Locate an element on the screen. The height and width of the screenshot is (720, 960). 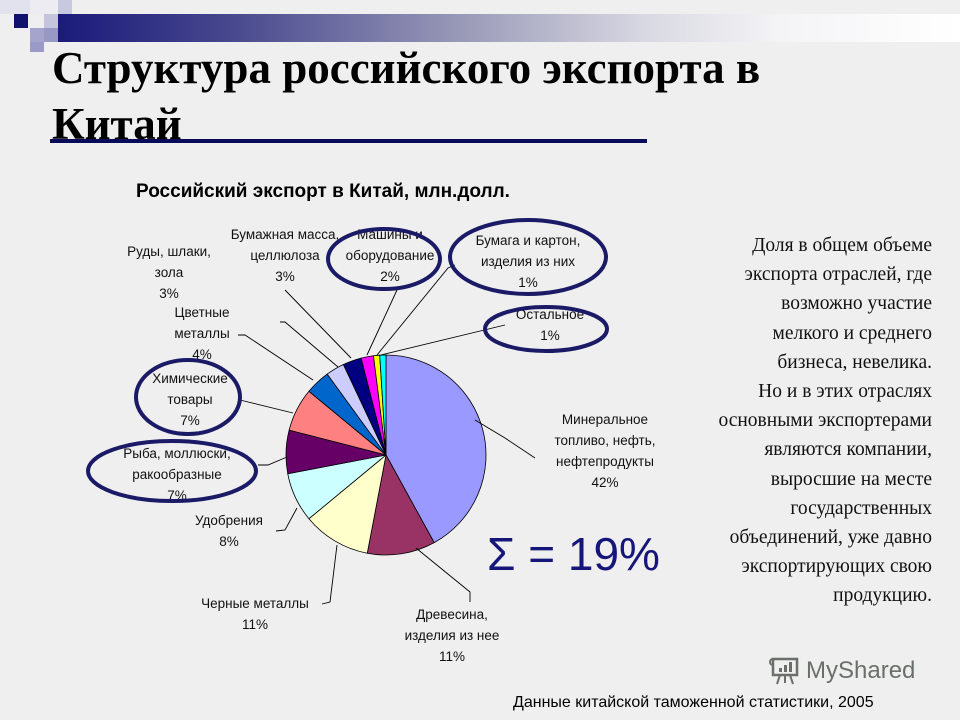
chart-title: Российский экспорт в Китай, млн.долл. is located at coordinates (323, 191).